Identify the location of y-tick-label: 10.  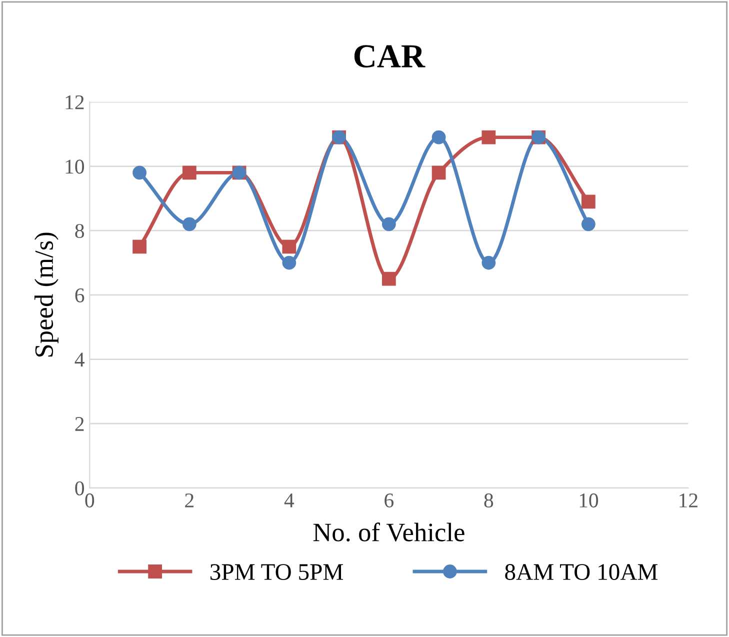
(75, 167).